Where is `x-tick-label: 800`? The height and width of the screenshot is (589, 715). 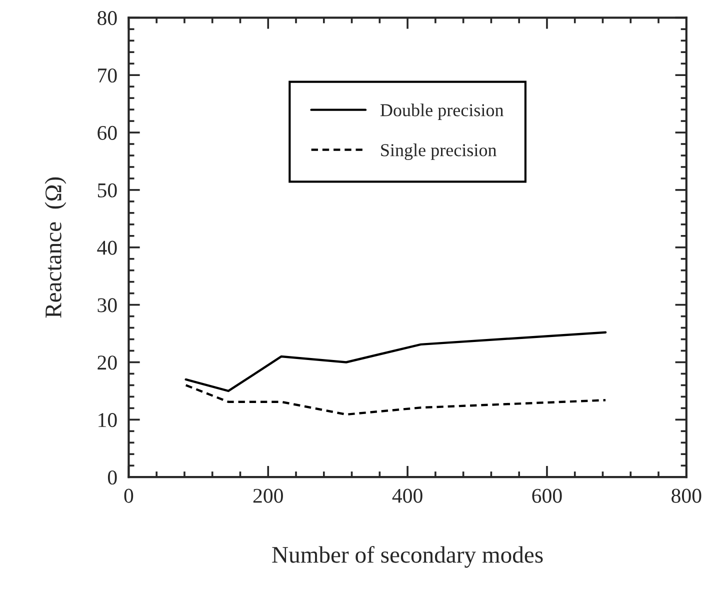 x-tick-label: 800 is located at coordinates (687, 495).